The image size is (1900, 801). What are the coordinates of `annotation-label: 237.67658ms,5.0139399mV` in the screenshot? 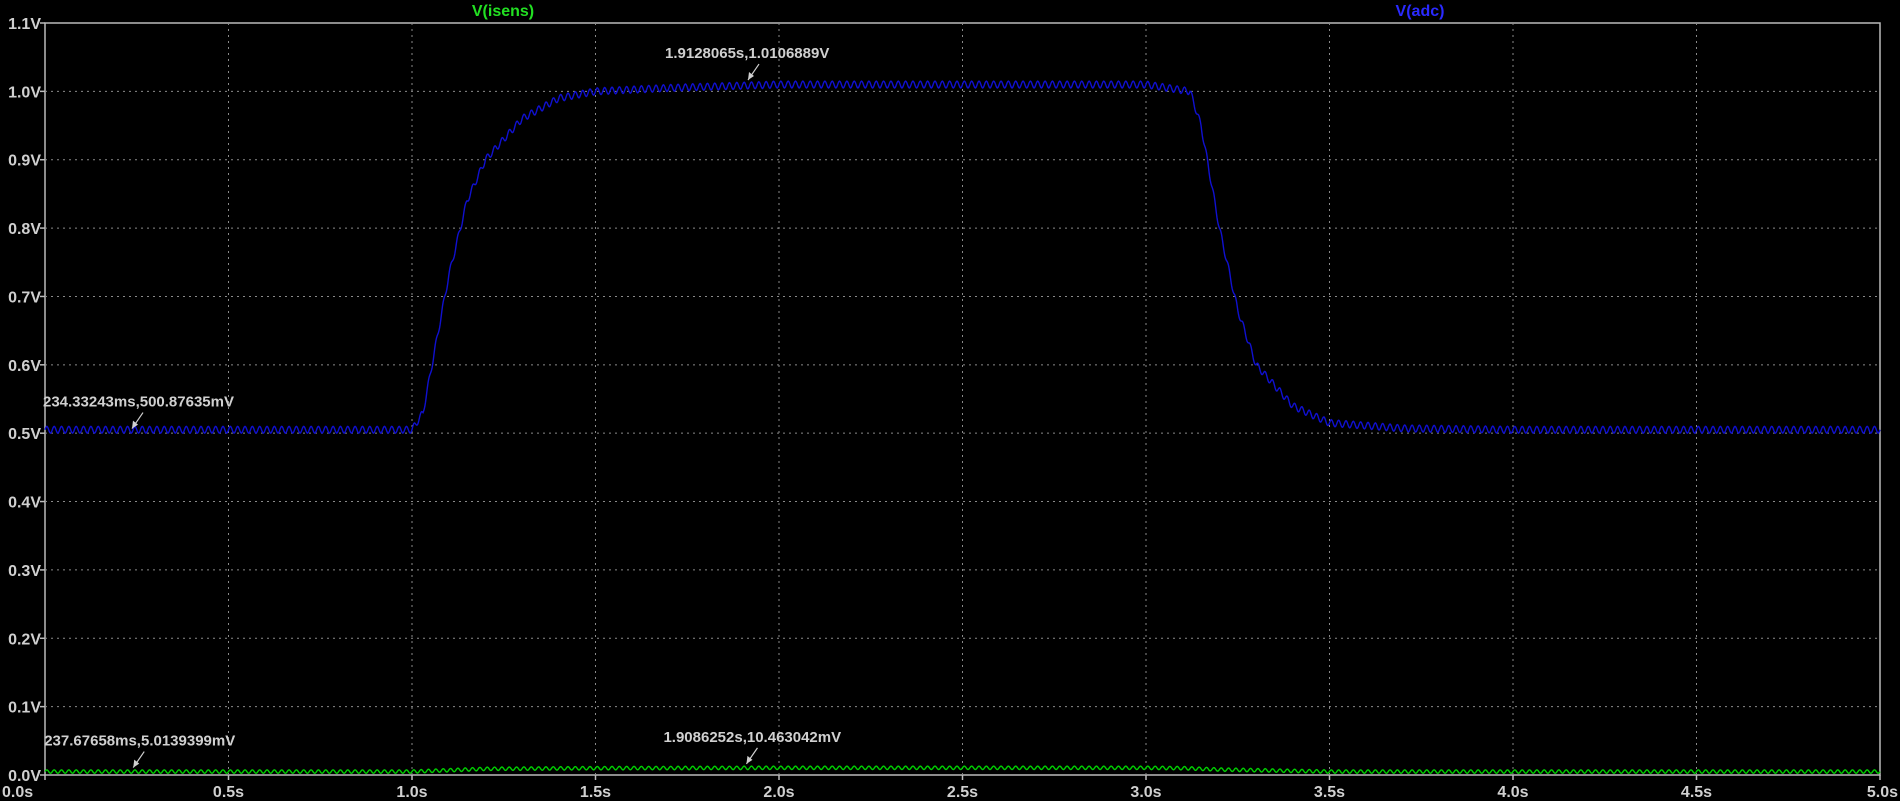 It's located at (139, 741).